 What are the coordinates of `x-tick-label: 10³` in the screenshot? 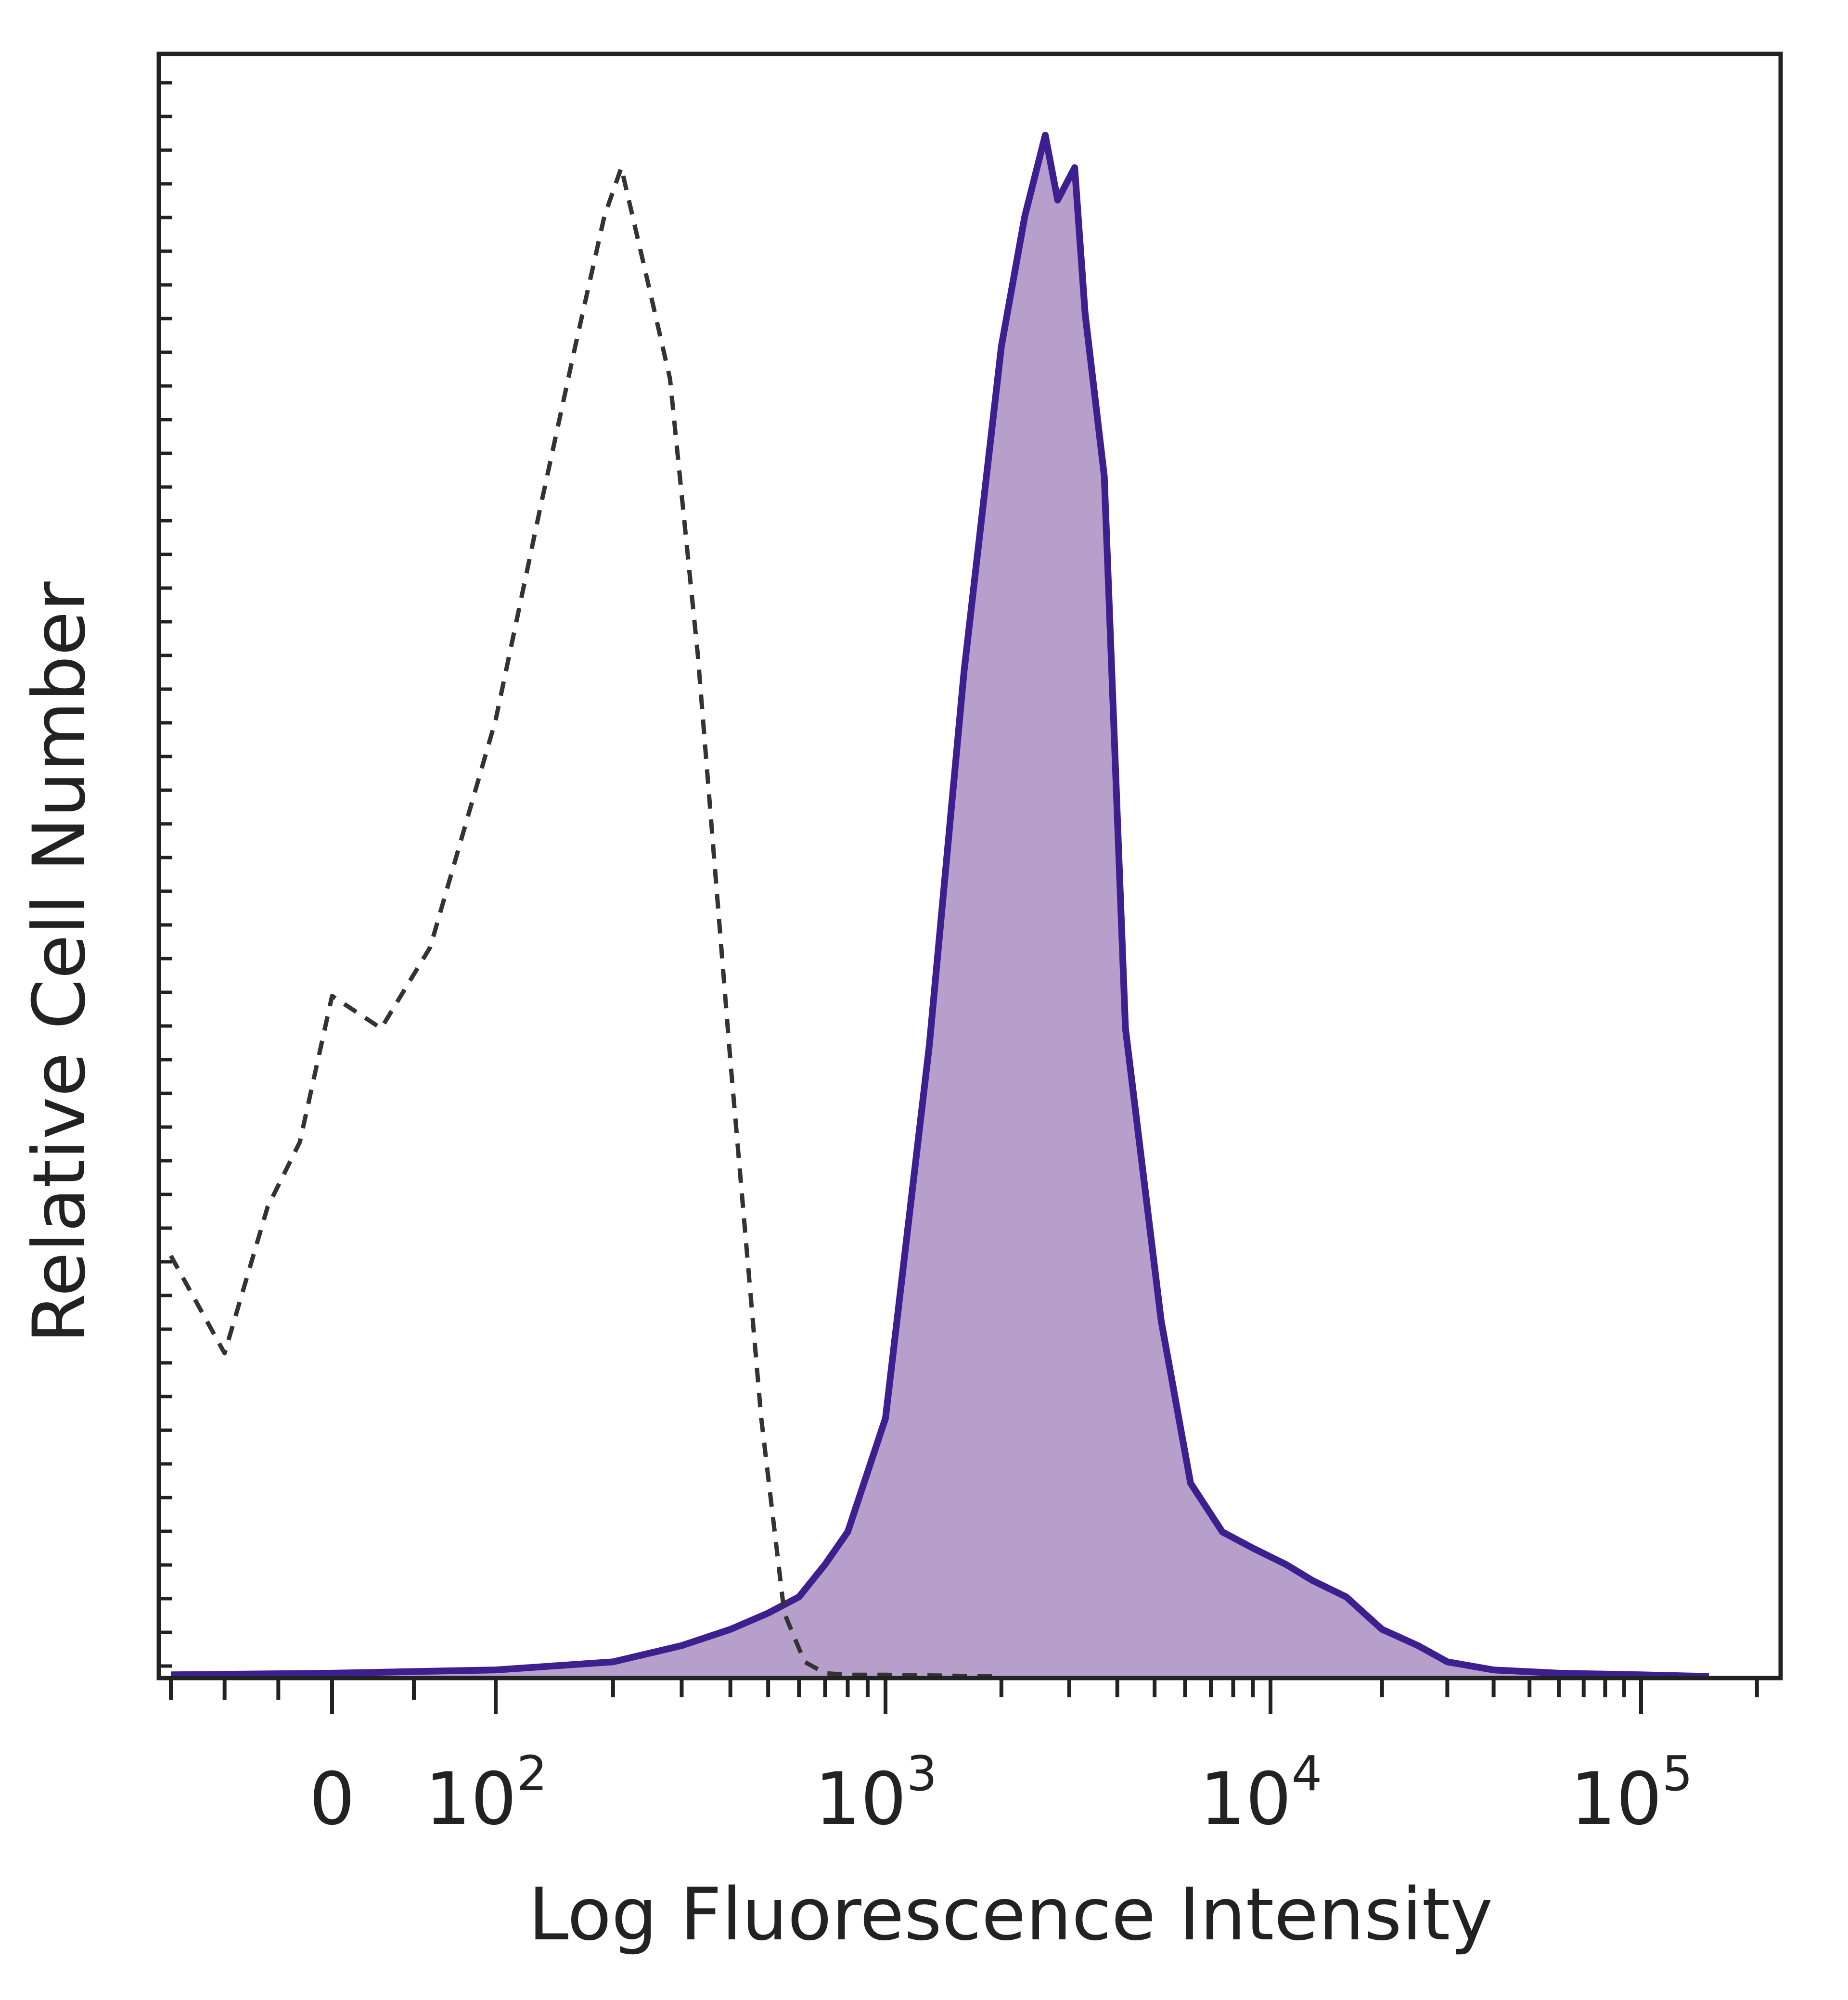 It's located at (876, 1793).